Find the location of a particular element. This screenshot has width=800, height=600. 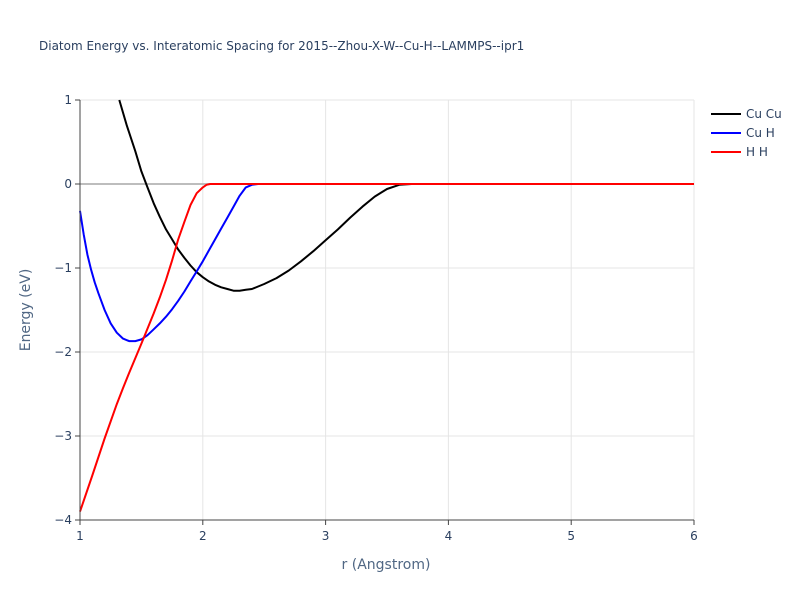

x-tick-label: 6 is located at coordinates (694, 536).